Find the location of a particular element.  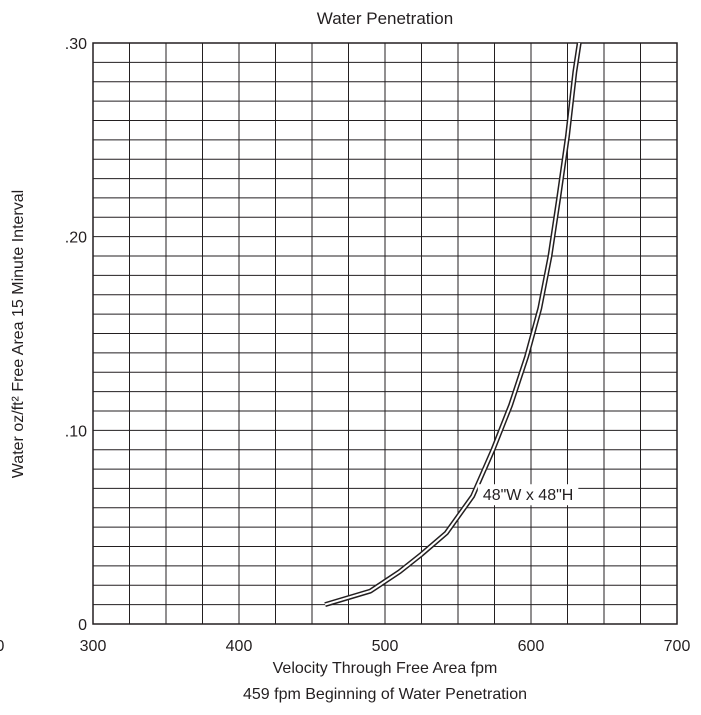

x-axis-label: Velocity Through Free Area fpm is located at coordinates (385, 668).